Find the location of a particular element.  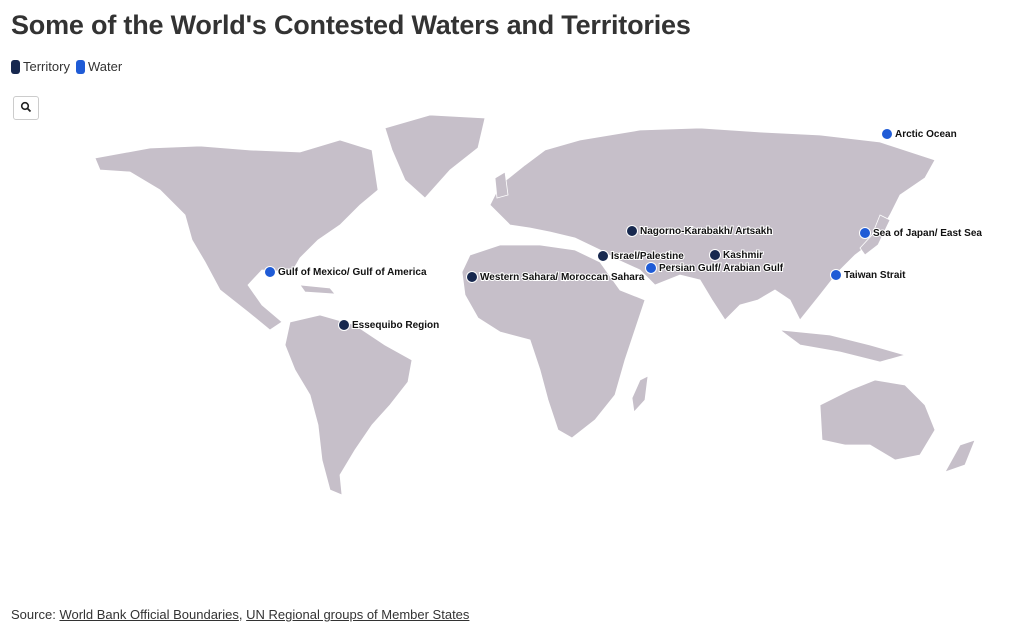

japan is located at coordinates (875, 235).